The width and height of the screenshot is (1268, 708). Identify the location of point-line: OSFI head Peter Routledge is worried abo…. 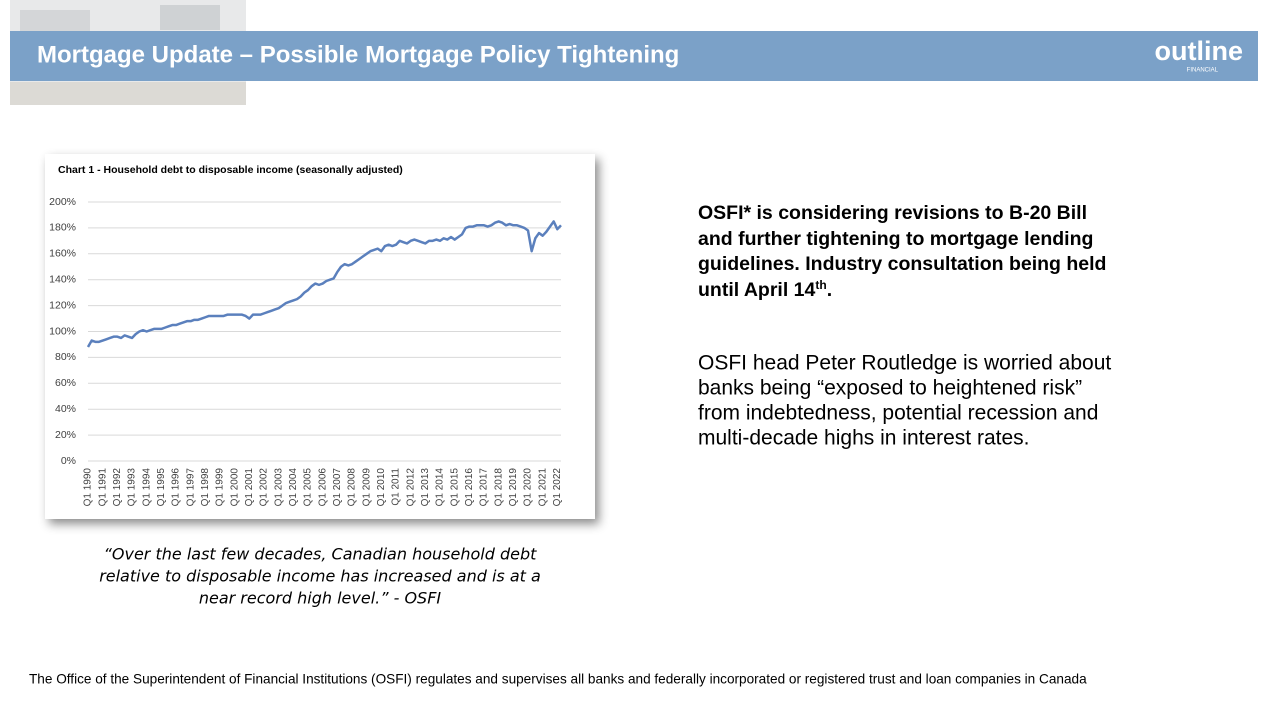
(904, 363).